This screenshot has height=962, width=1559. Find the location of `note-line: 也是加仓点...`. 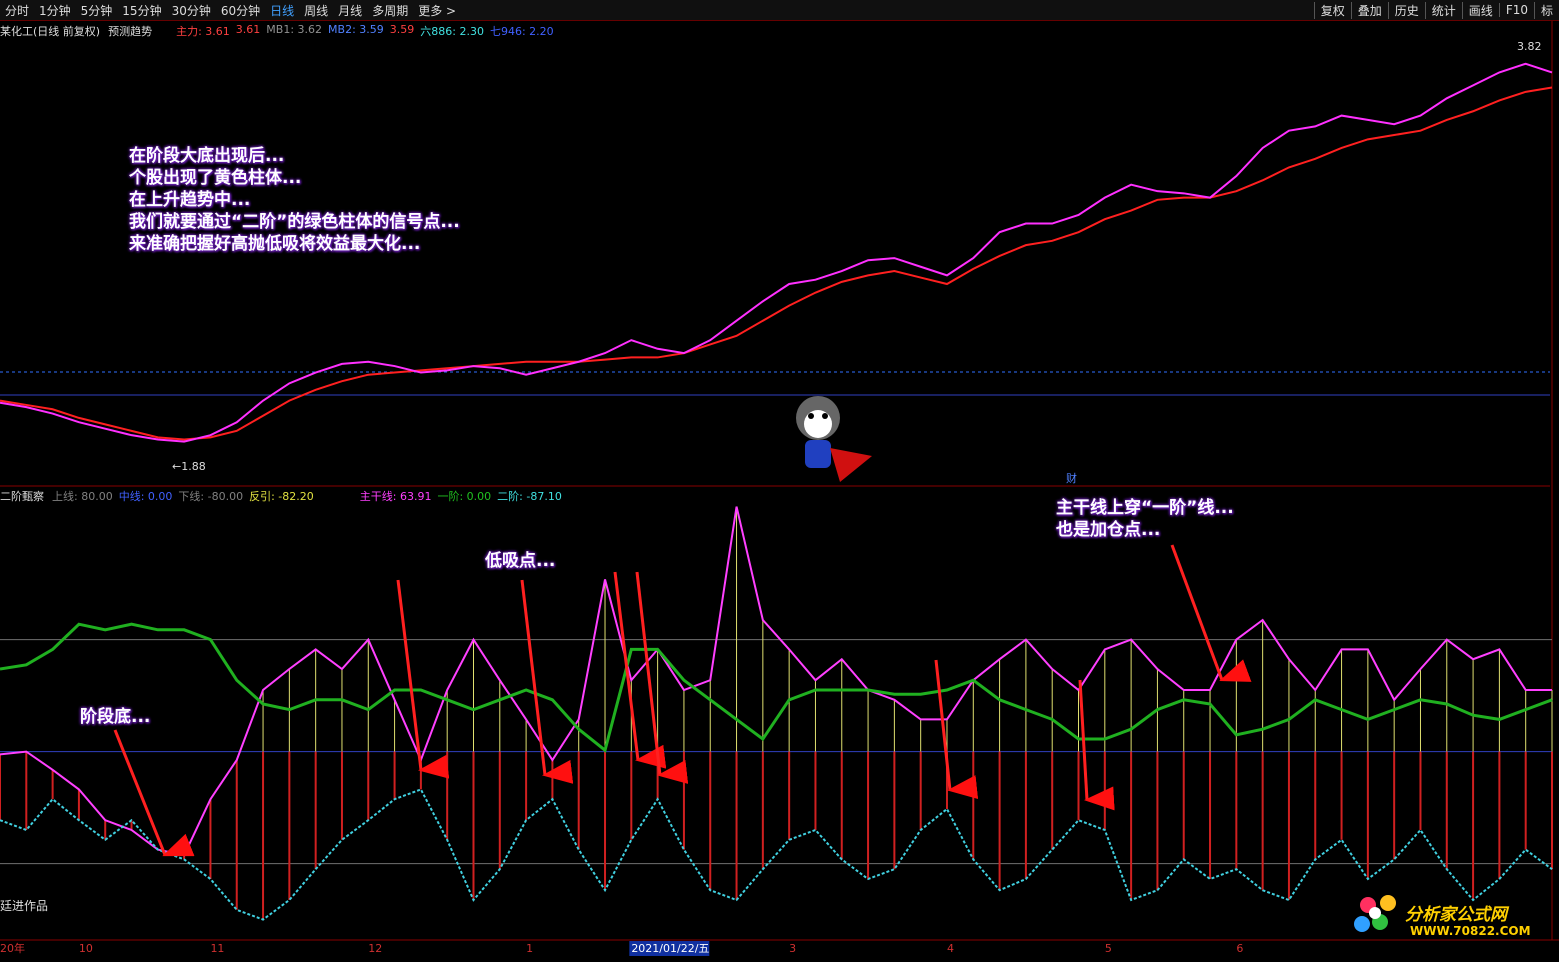

note-line: 也是加仓点... is located at coordinates (1108, 530).